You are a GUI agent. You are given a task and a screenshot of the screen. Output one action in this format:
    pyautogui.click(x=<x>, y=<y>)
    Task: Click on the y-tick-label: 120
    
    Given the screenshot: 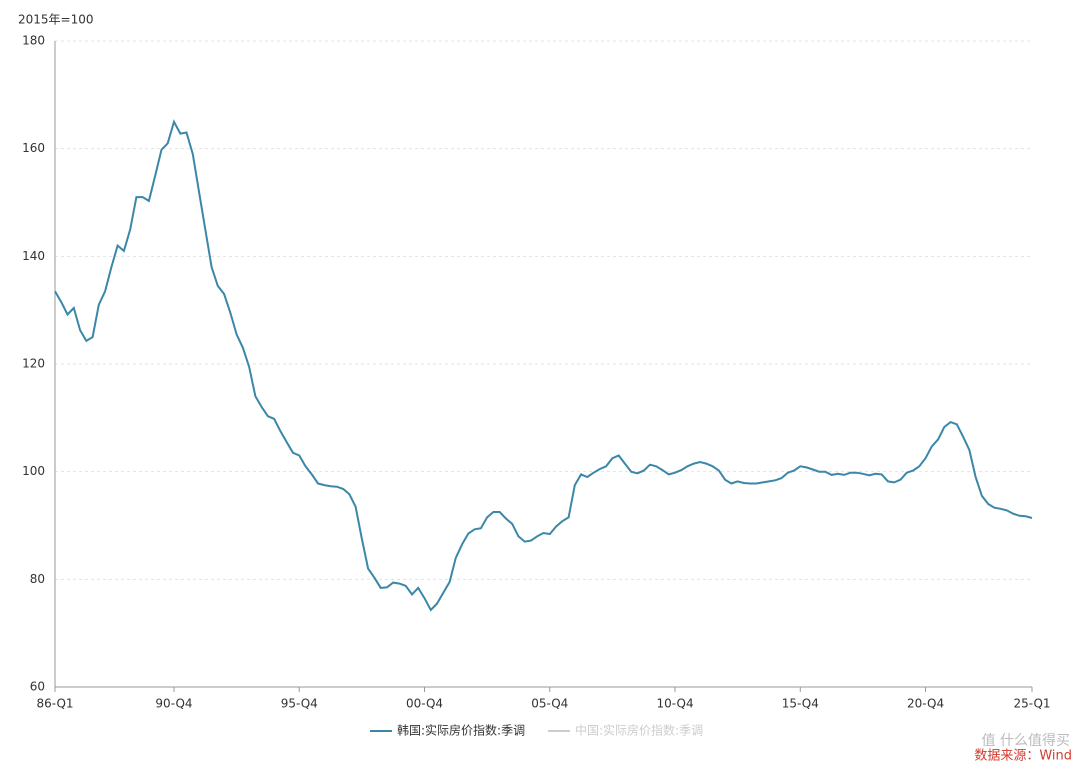 What is the action you would take?
    pyautogui.click(x=33, y=364)
    